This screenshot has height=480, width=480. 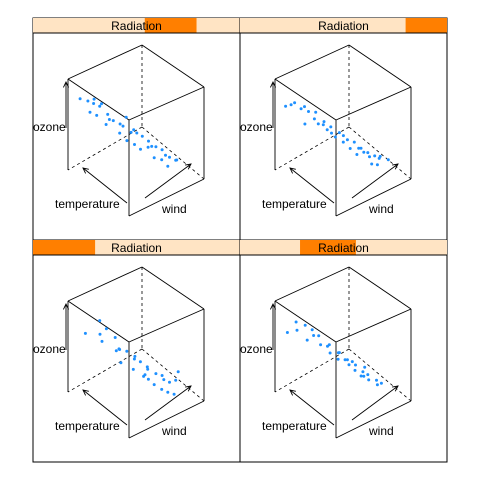 What do you see at coordinates (343, 25) in the screenshot?
I see `strip-background` at bounding box center [343, 25].